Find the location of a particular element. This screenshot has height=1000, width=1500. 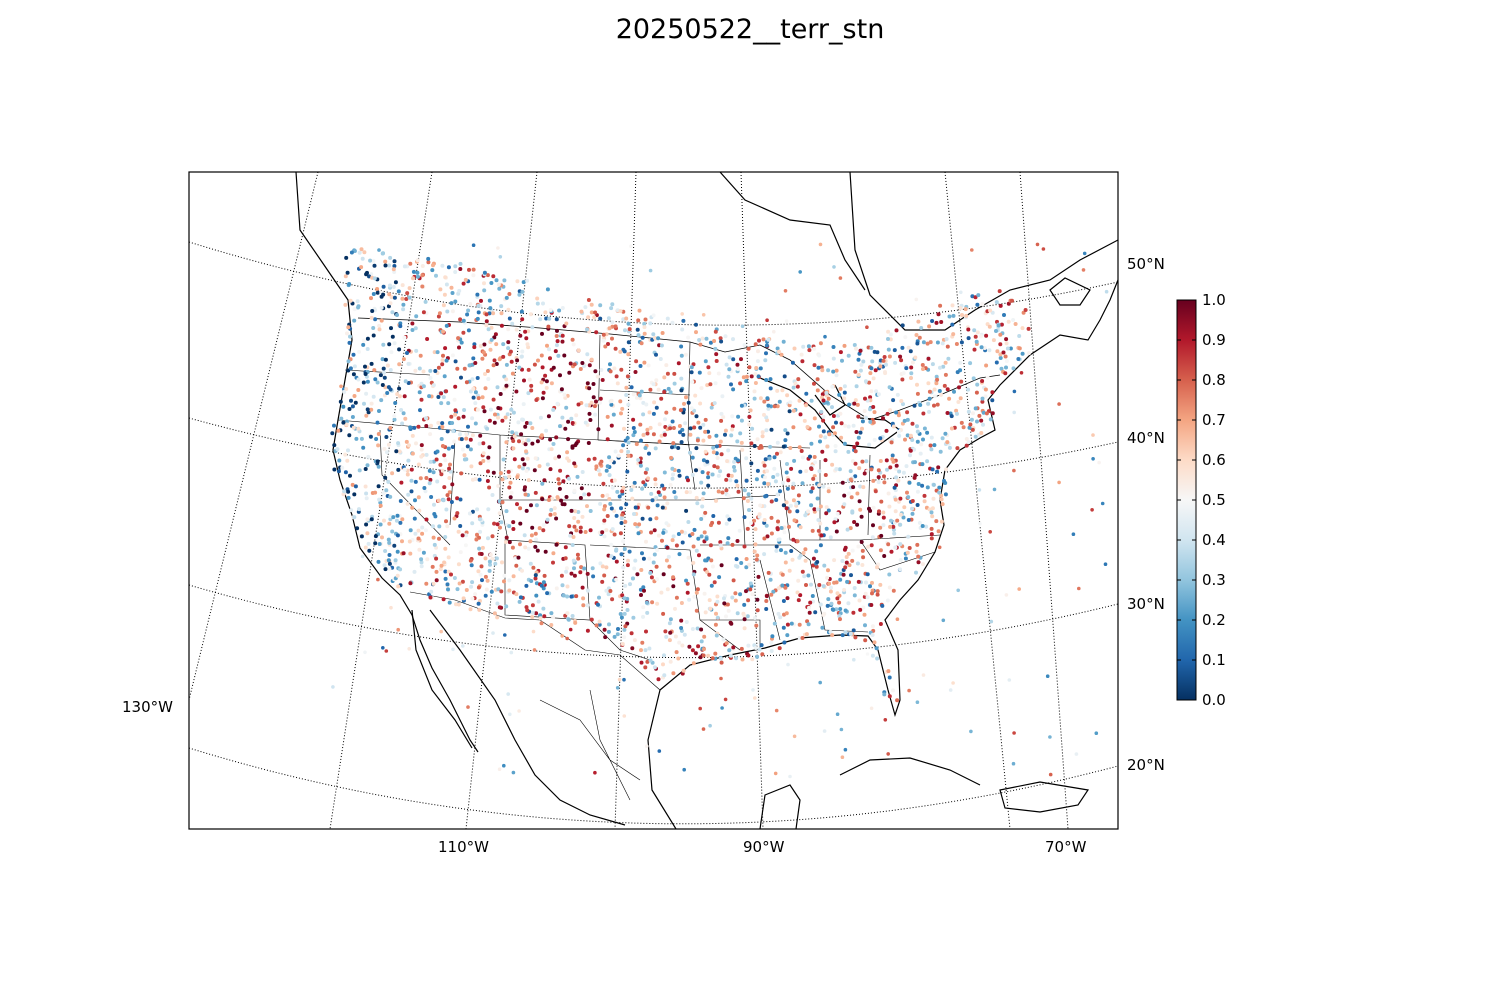

mexico-west-coast is located at coordinates (527, 717).